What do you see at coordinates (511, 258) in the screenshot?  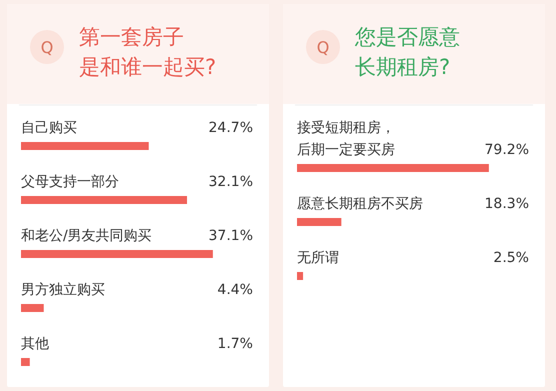 I see `data-label: 2.5%` at bounding box center [511, 258].